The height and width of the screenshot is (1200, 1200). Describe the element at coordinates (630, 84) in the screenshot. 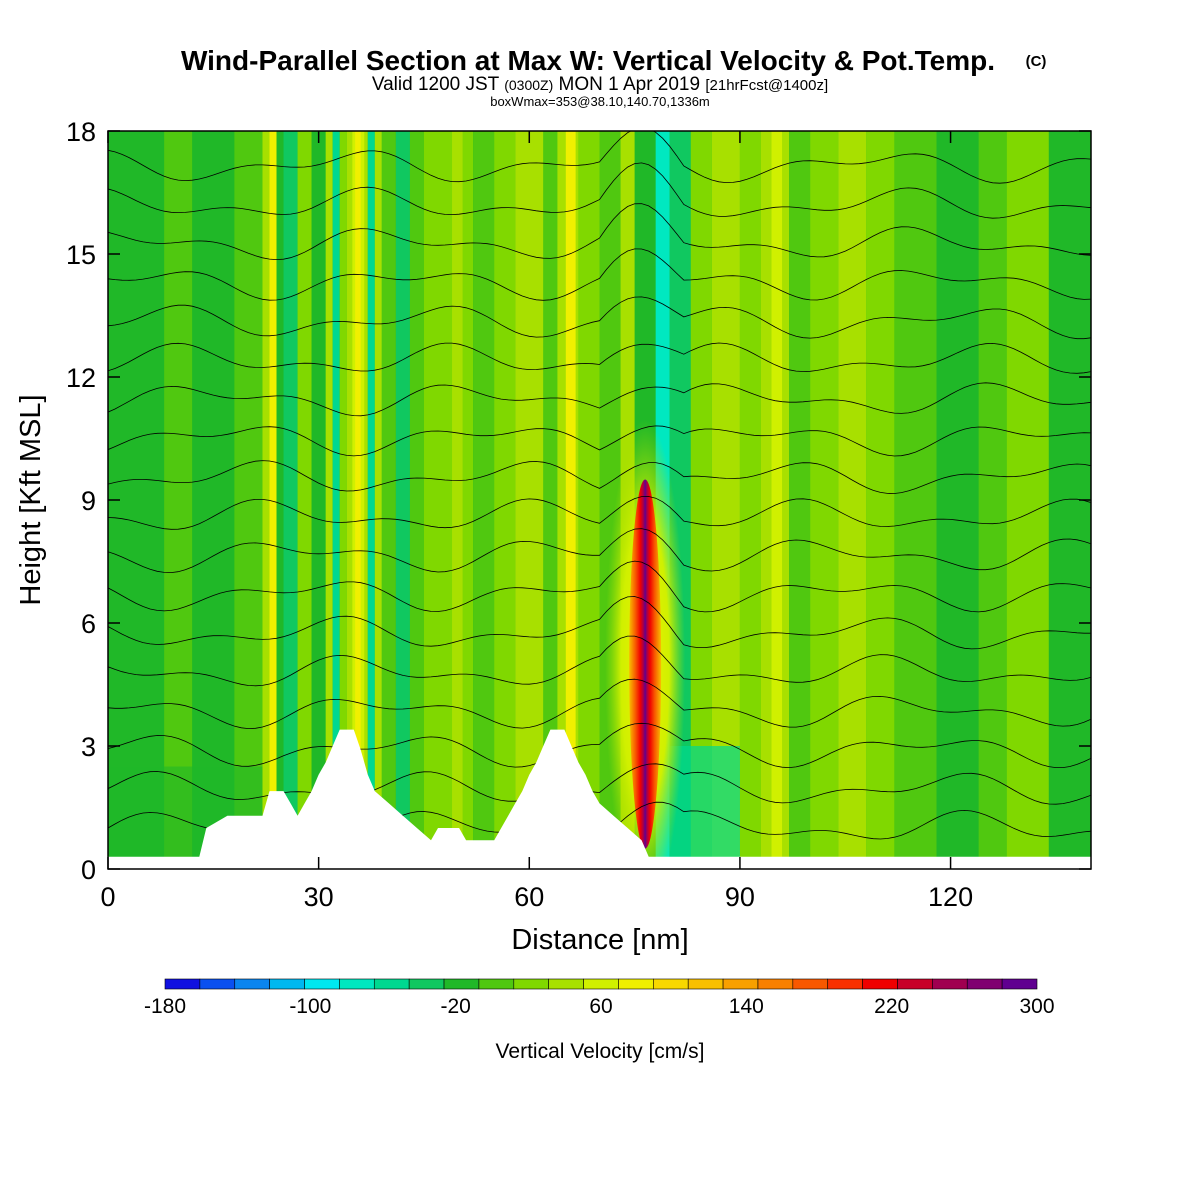

I see `valid-date: MON 1 Apr 2019` at that location.